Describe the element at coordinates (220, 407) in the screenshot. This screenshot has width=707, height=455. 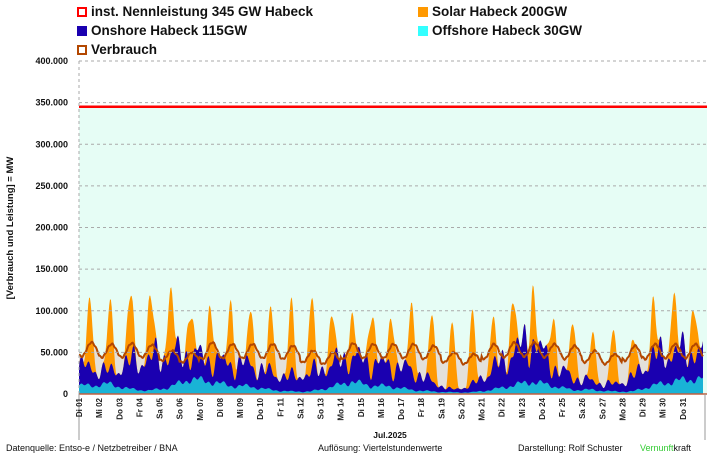
I see `x-tick-label: Di 08` at that location.